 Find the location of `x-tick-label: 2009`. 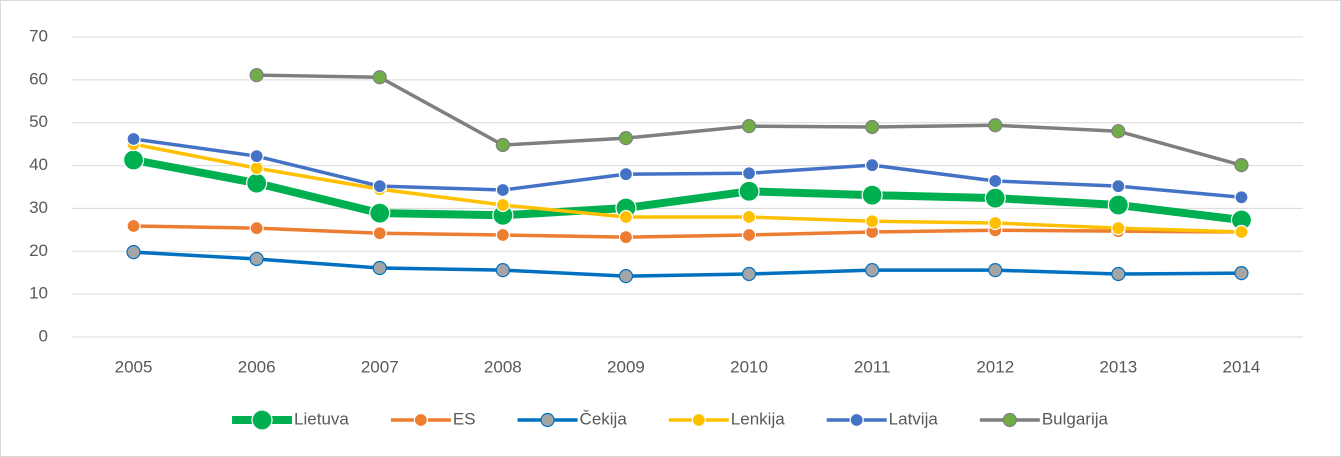

x-tick-label: 2009 is located at coordinates (626, 366).